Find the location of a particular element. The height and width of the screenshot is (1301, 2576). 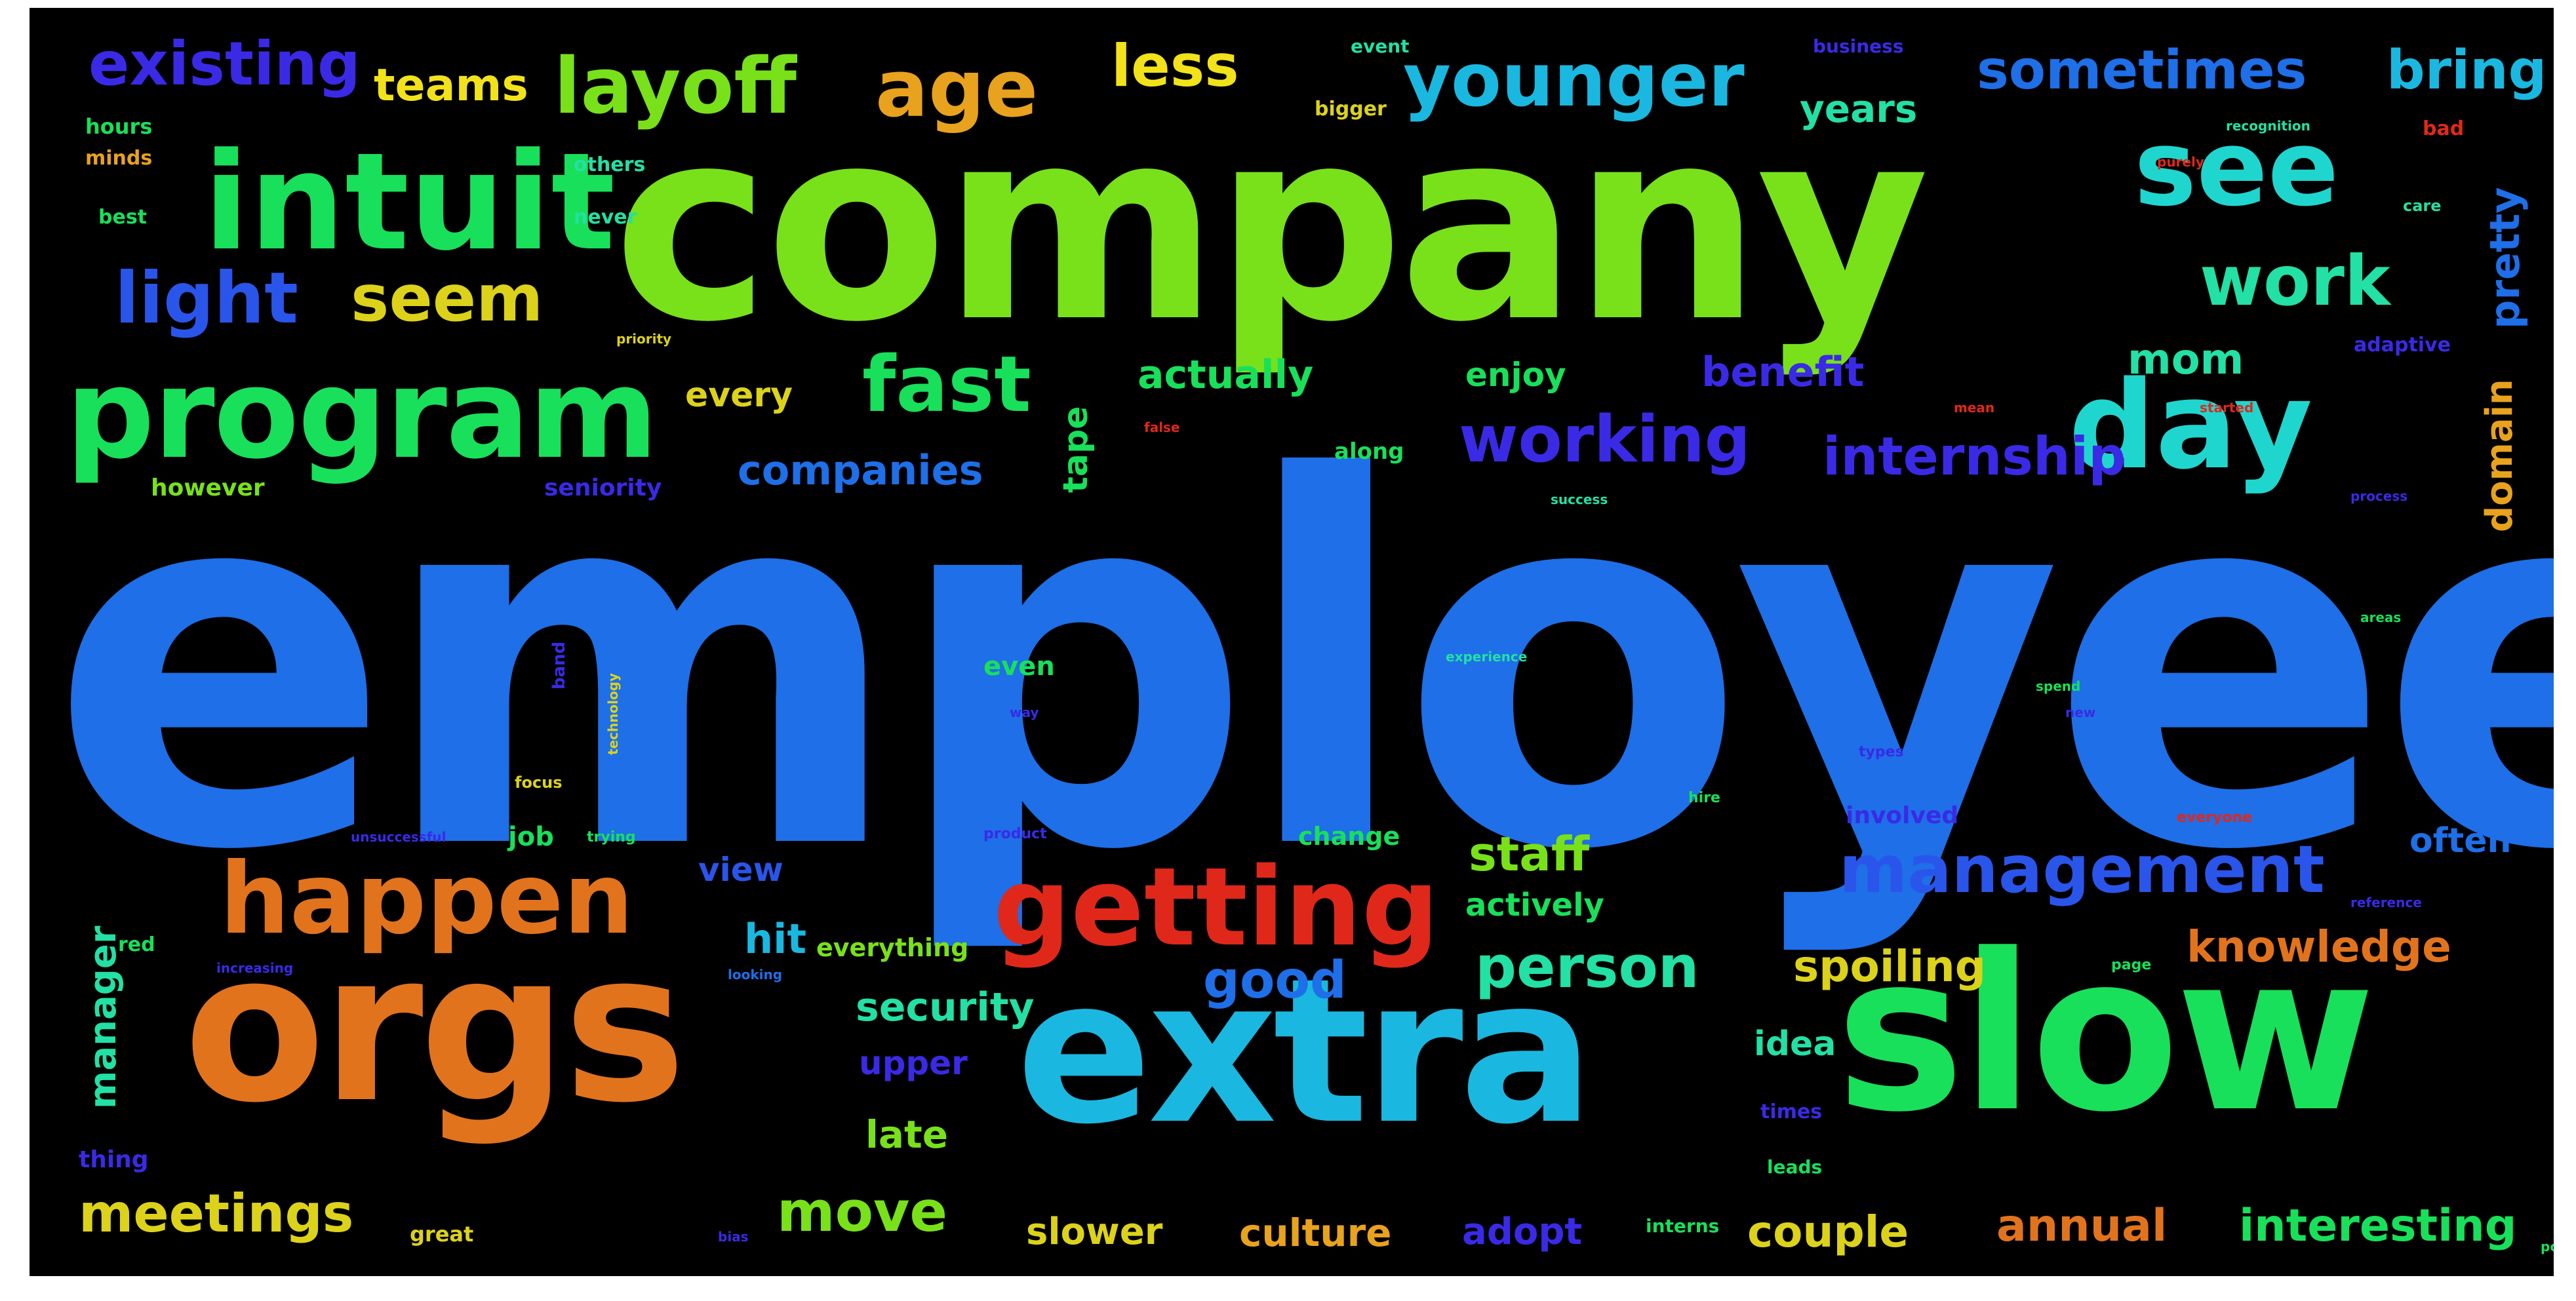

word: domain is located at coordinates (2499, 456).